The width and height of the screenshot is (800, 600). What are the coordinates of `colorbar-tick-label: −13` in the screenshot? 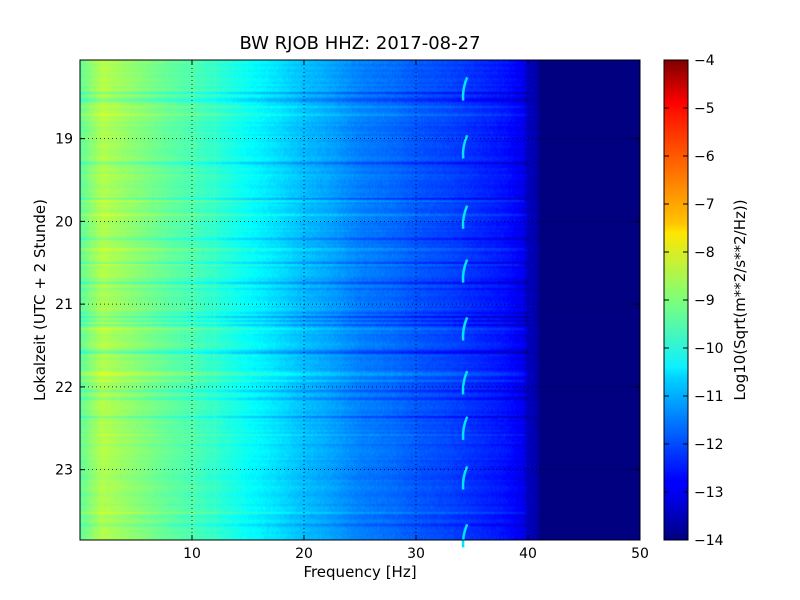 It's located at (709, 493).